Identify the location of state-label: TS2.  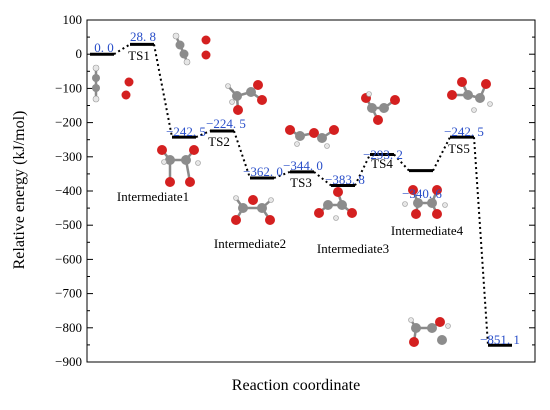
(219, 141).